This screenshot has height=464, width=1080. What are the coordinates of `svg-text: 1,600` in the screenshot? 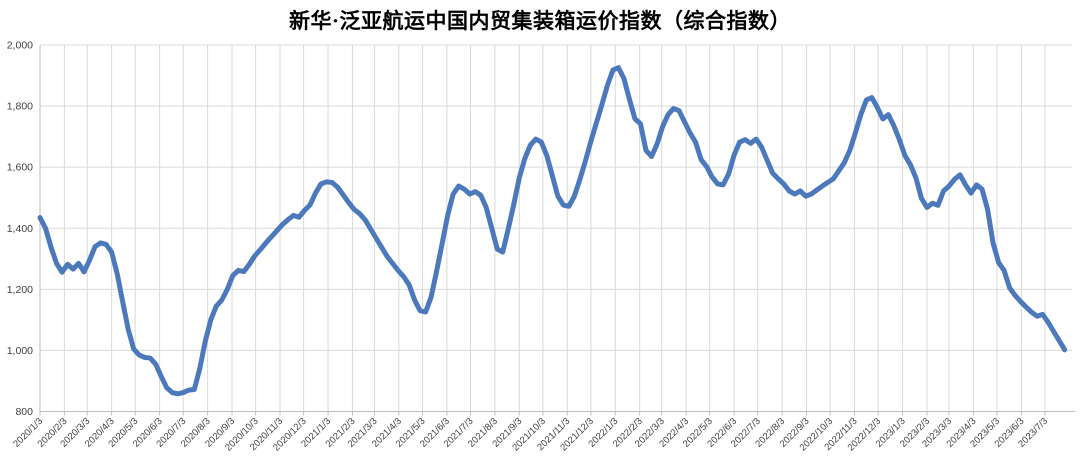 It's located at (20, 168).